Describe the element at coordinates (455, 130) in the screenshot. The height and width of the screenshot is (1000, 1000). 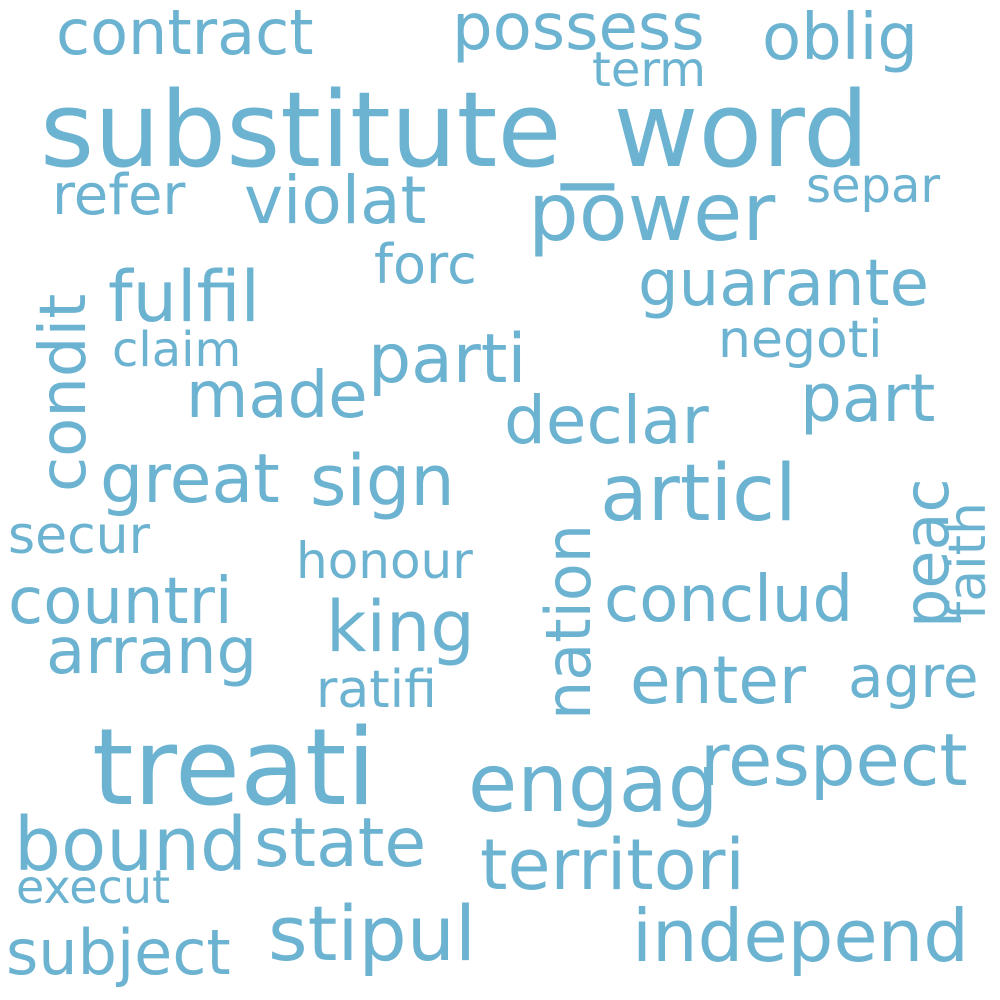
I see `word-substitute-word: substitute_word` at that location.